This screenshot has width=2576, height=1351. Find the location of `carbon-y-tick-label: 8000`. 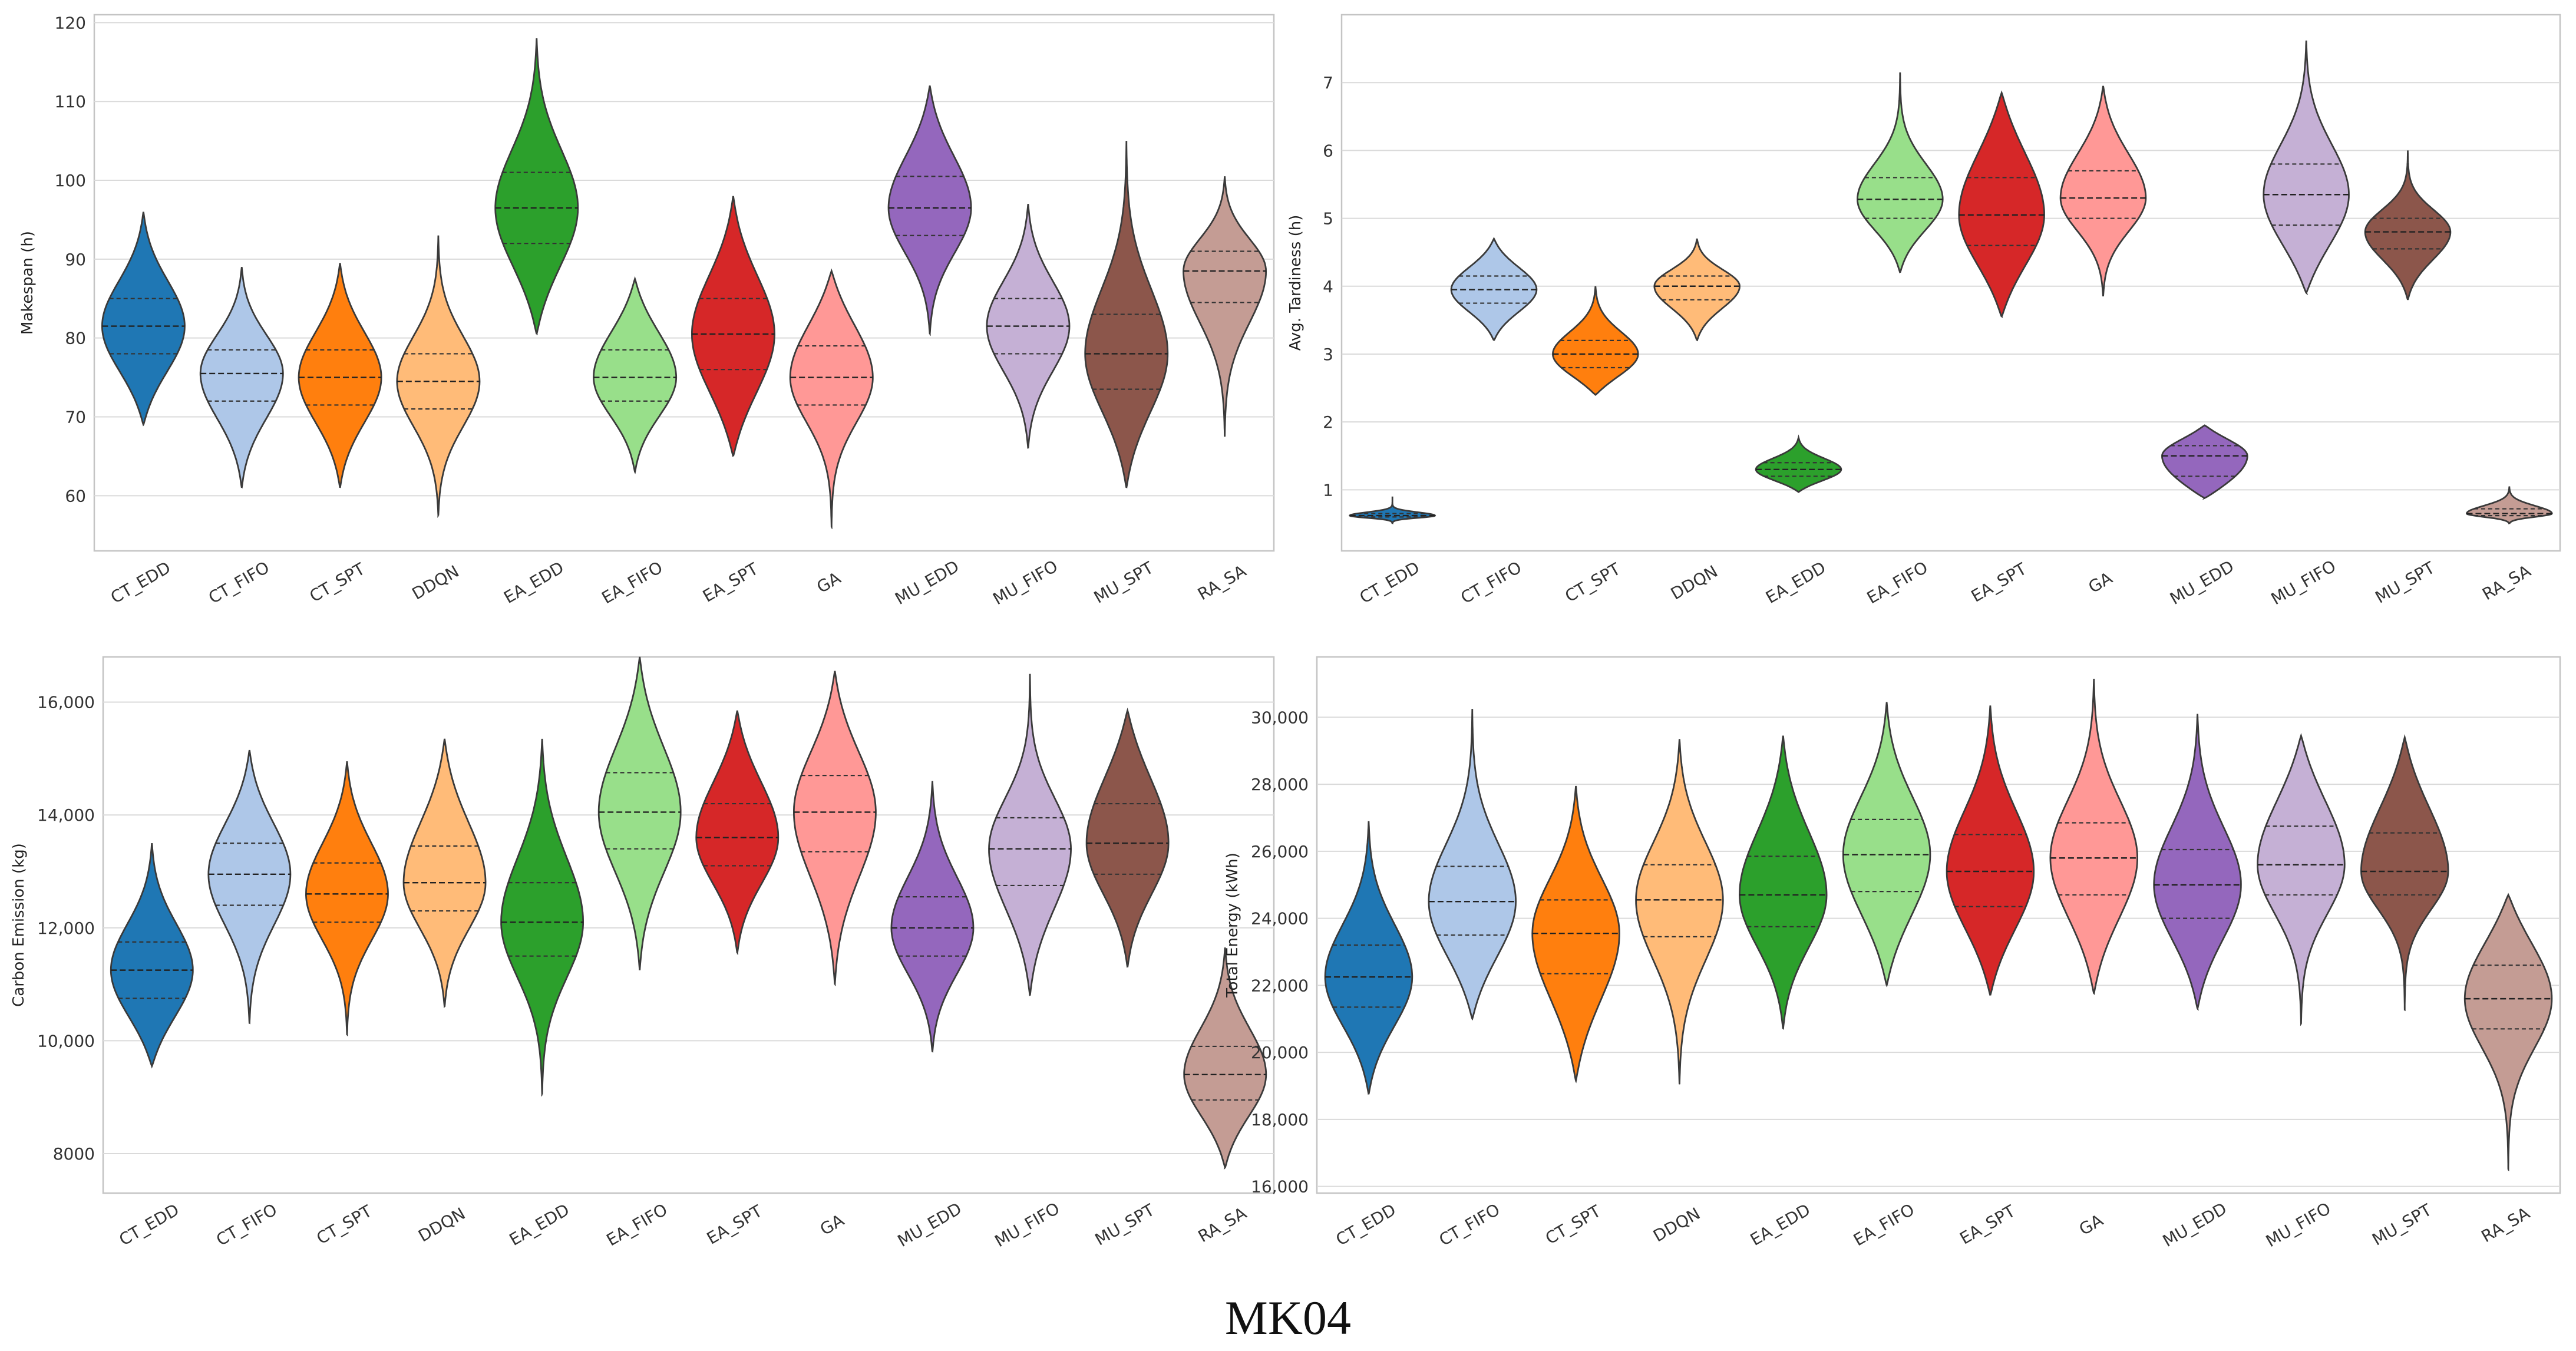

carbon-y-tick-label: 8000 is located at coordinates (74, 1154).